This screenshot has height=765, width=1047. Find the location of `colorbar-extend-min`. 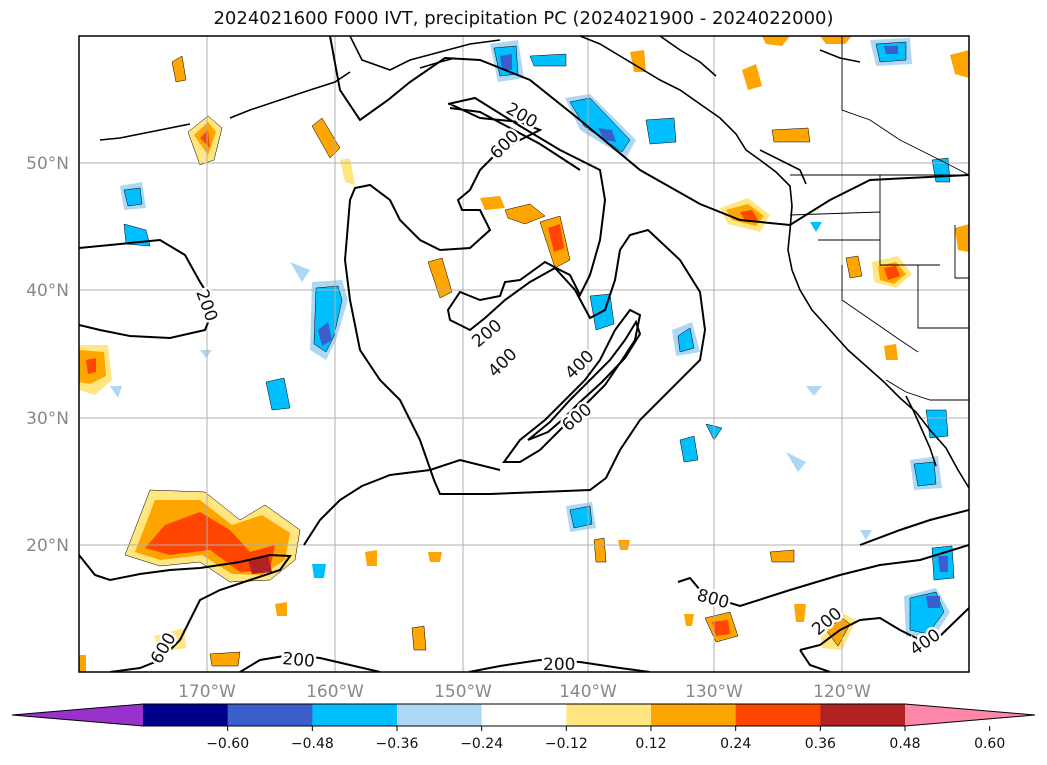

colorbar-extend-min is located at coordinates (77, 715).